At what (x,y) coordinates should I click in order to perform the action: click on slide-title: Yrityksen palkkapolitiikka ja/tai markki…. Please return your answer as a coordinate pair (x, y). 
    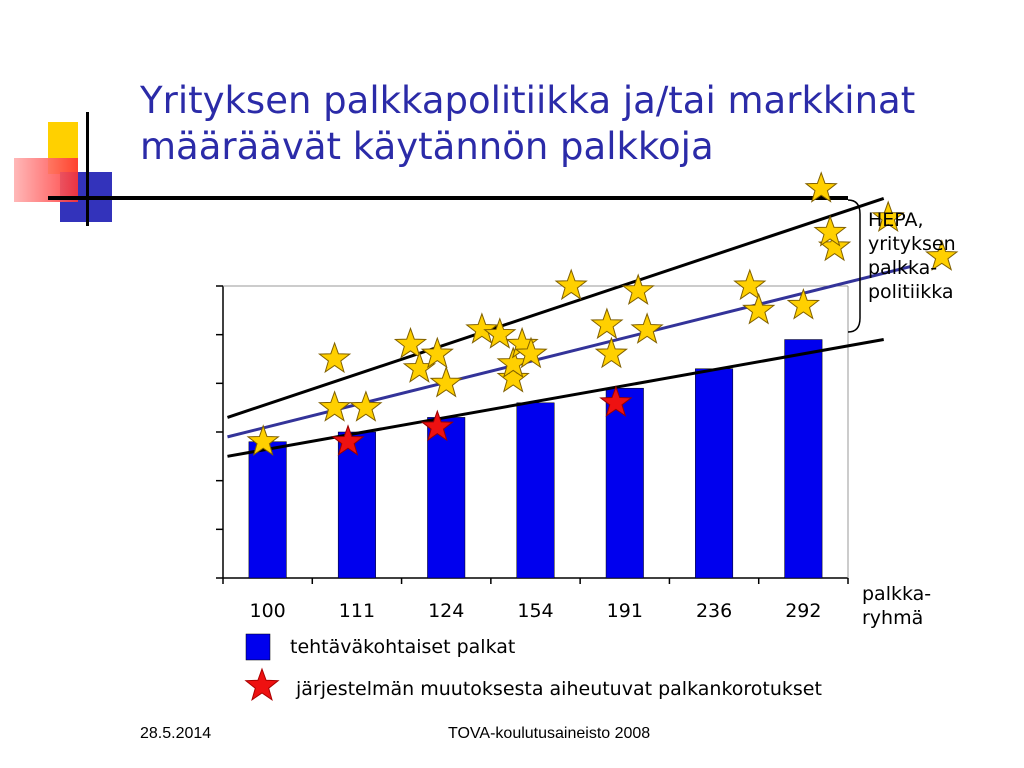
    Looking at the image, I should click on (570, 124).